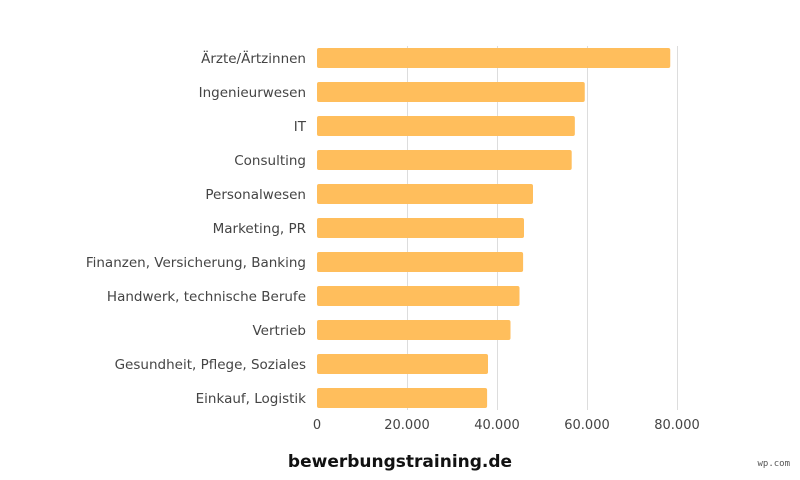 Image resolution: width=800 pixels, height=480 pixels. What do you see at coordinates (400, 462) in the screenshot?
I see `source-label: bewerbungstraining.de` at bounding box center [400, 462].